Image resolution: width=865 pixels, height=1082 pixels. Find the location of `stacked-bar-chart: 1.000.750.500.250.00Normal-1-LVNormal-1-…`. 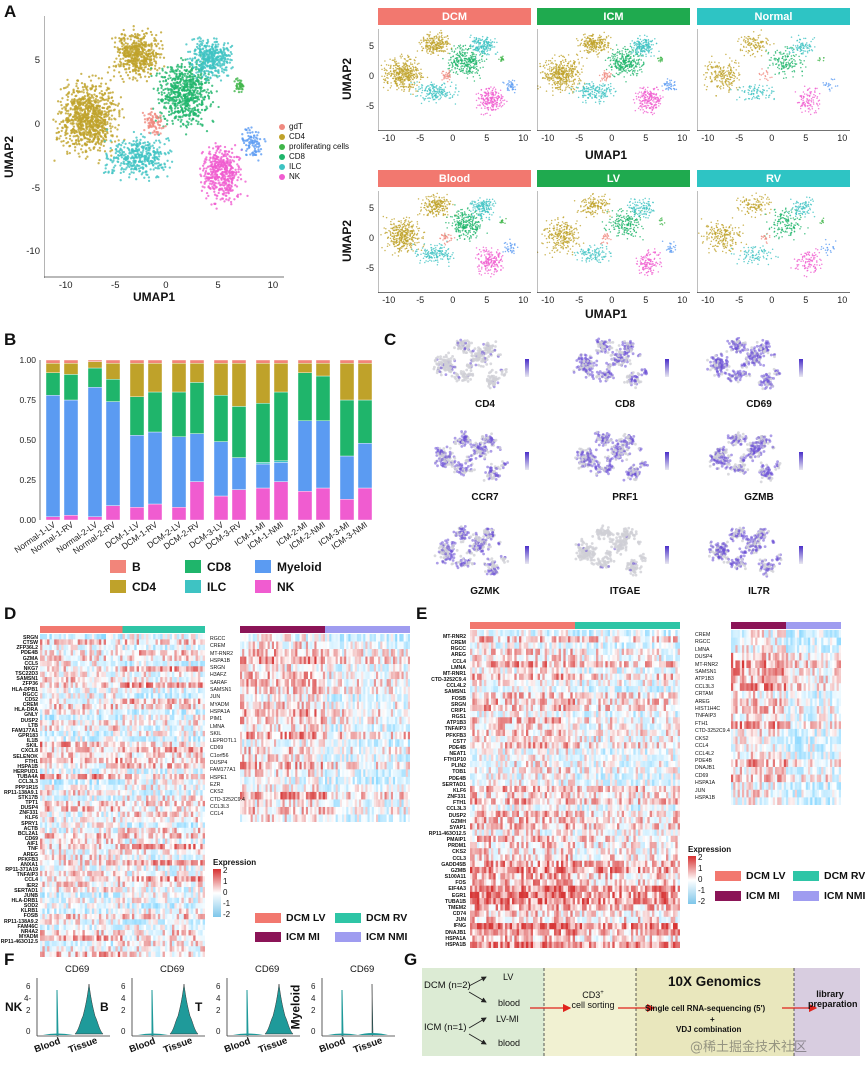

stacked-bar-chart: 1.000.750.500.250.00Normal-1-LVNormal-1-… is located at coordinates (192, 474).